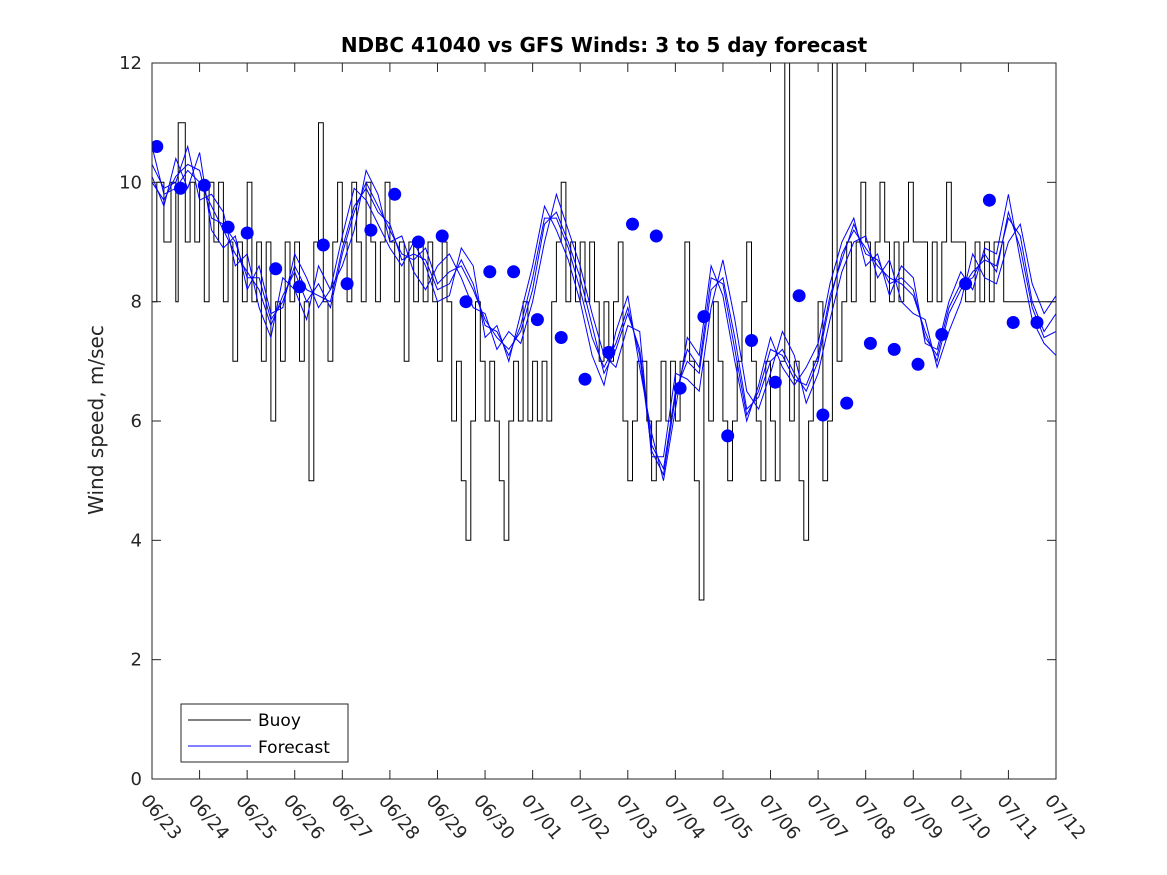 This screenshot has width=1167, height=875. Describe the element at coordinates (130, 182) in the screenshot. I see `y-tick-label: 10` at that location.